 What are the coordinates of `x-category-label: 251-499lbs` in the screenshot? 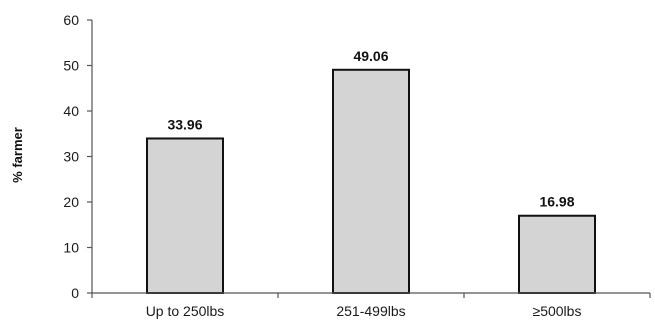 It's located at (370, 311).